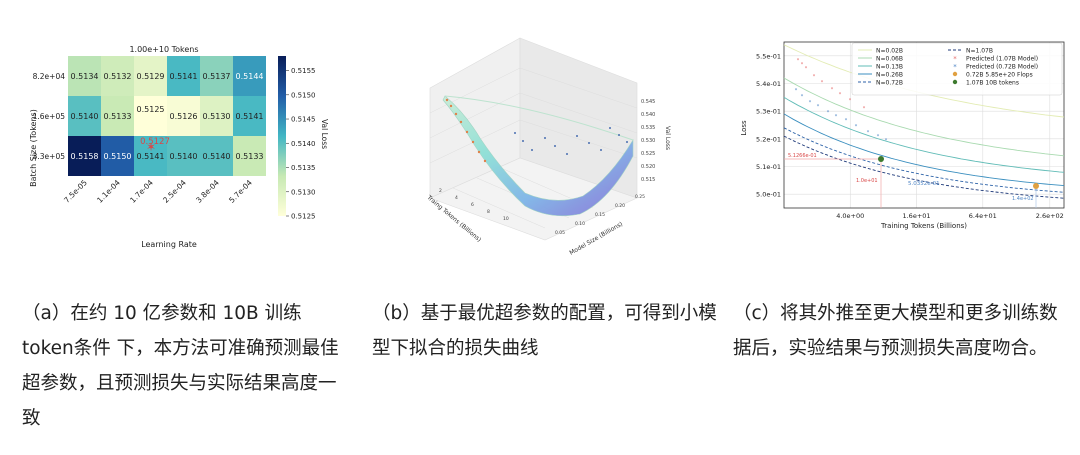 The height and width of the screenshot is (455, 1080). Describe the element at coordinates (841, 116) in the screenshot. I see `predicted-0.72b-points: *** *** *** **` at that location.